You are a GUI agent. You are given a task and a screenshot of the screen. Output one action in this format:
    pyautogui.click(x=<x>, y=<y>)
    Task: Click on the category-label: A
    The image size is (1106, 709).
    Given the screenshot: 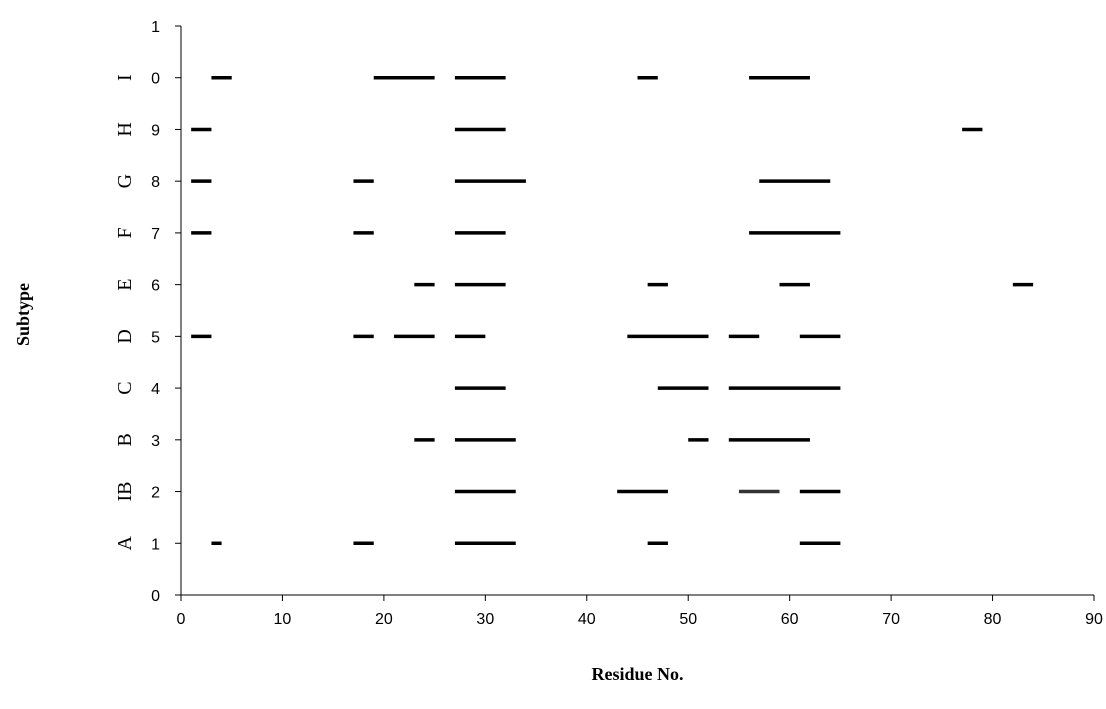 What is the action you would take?
    pyautogui.click(x=125, y=542)
    